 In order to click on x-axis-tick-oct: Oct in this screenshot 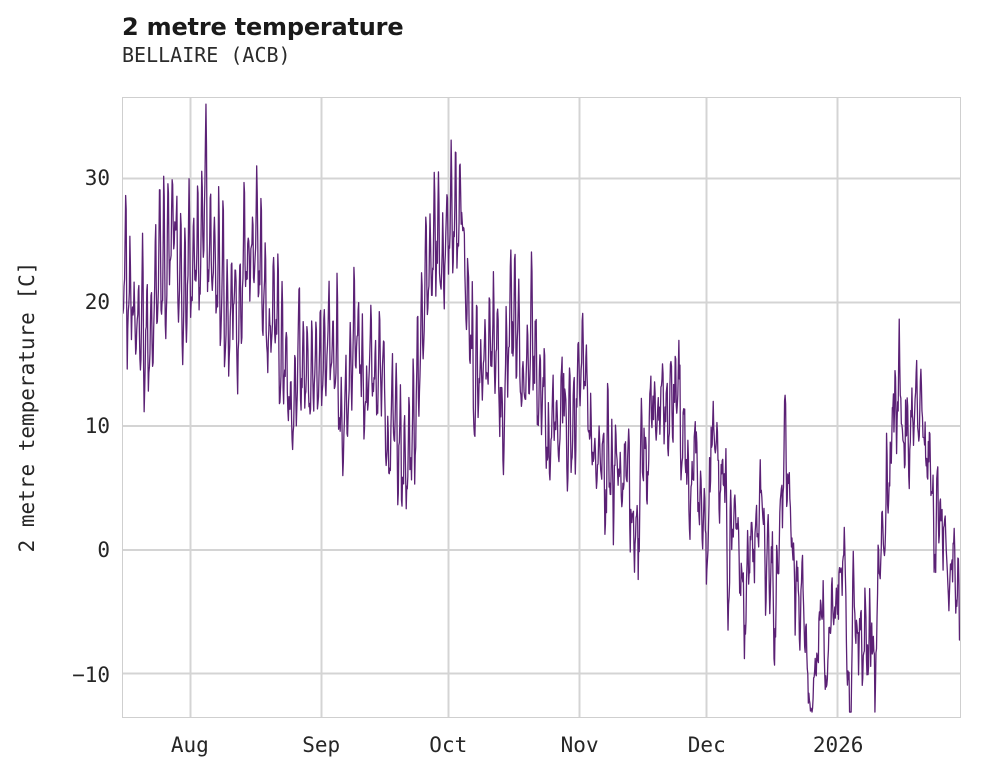, I will do `click(448, 745)`.